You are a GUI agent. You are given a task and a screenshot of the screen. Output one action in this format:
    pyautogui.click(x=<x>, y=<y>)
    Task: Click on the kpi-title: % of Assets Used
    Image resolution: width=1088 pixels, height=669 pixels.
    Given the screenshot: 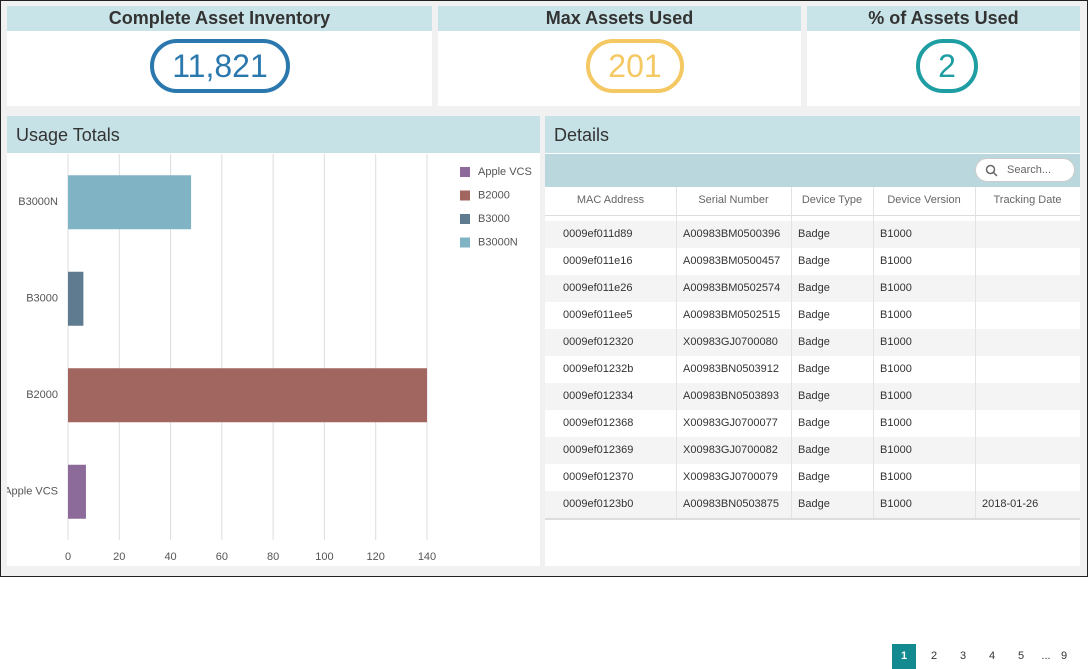 What is the action you would take?
    pyautogui.click(x=943, y=18)
    